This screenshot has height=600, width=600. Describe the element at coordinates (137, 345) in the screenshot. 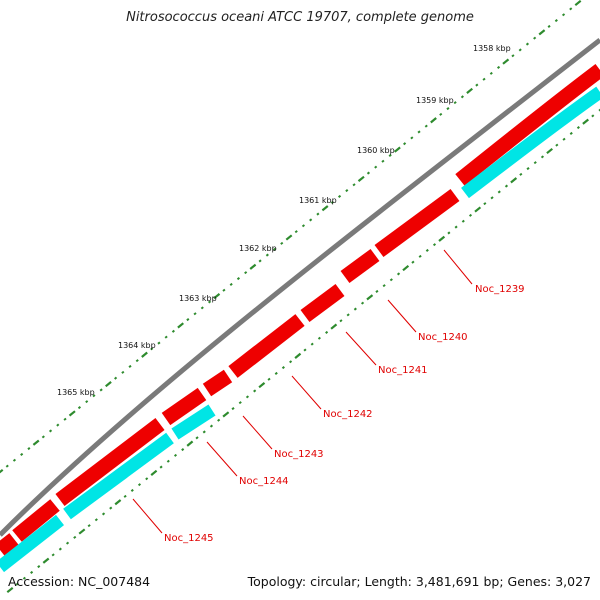

I see `scale-tick-label: 1364 kbp` at that location.